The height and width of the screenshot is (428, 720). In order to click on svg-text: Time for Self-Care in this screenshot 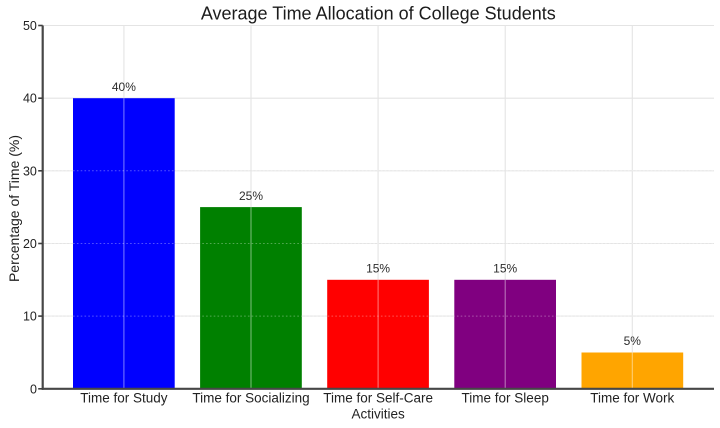, I will do `click(378, 398)`.